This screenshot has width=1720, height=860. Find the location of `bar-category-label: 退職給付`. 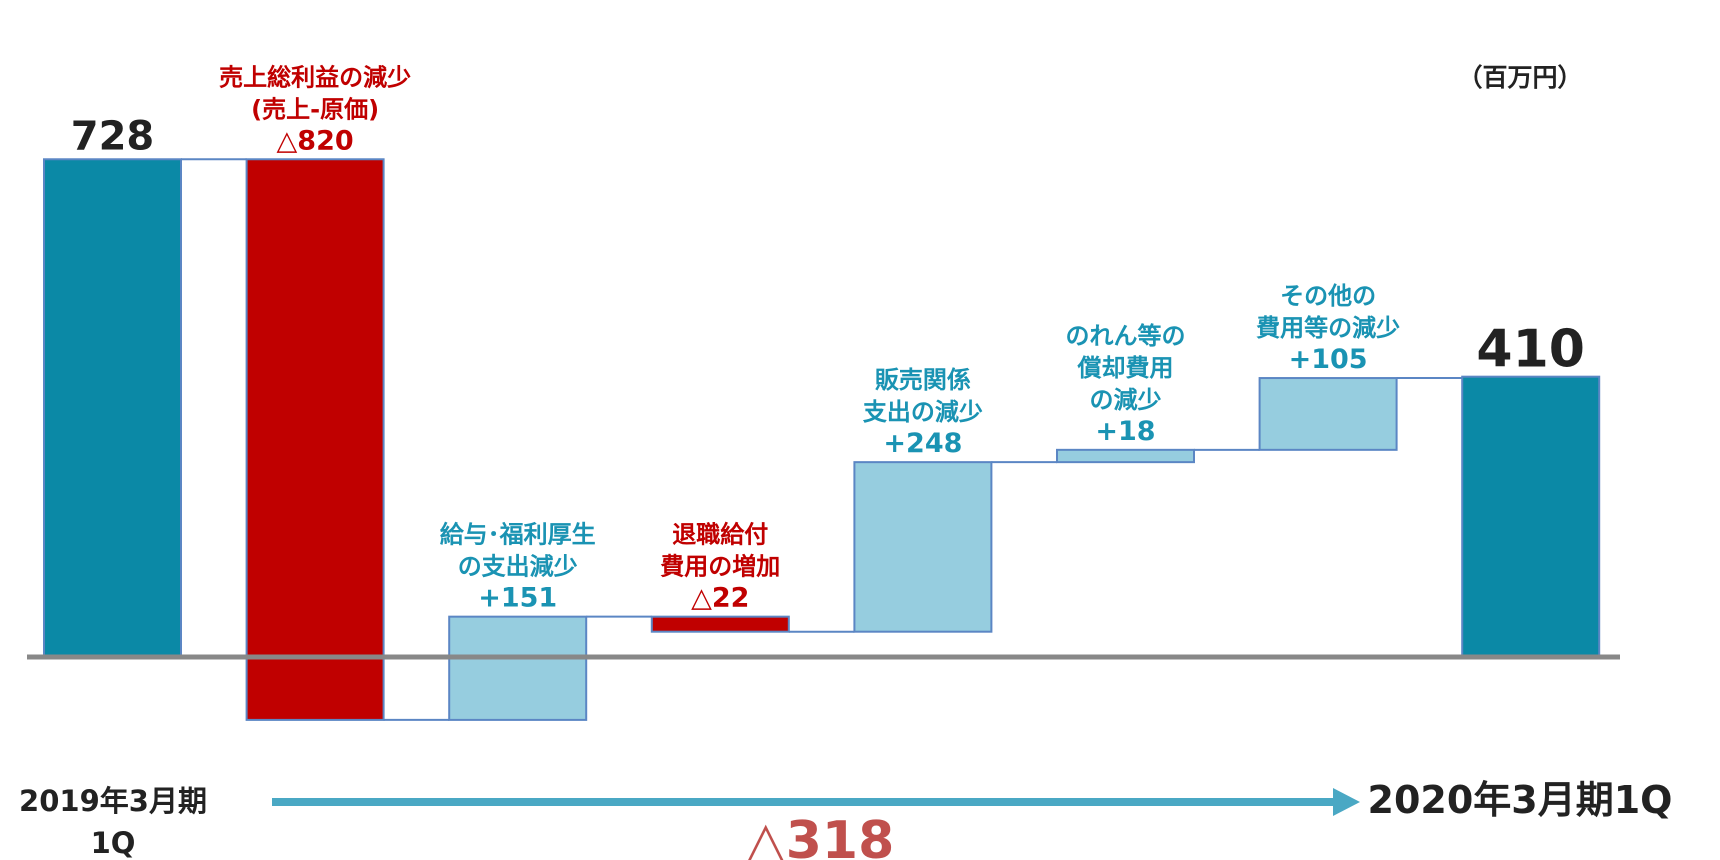

bar-category-label: 退職給付 is located at coordinates (720, 535).